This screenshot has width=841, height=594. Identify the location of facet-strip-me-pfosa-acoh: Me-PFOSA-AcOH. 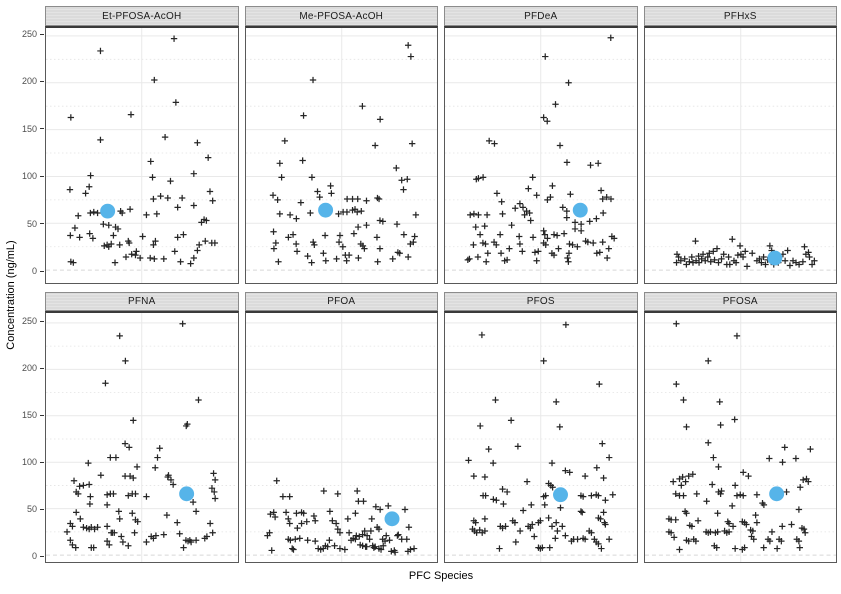
(341, 16).